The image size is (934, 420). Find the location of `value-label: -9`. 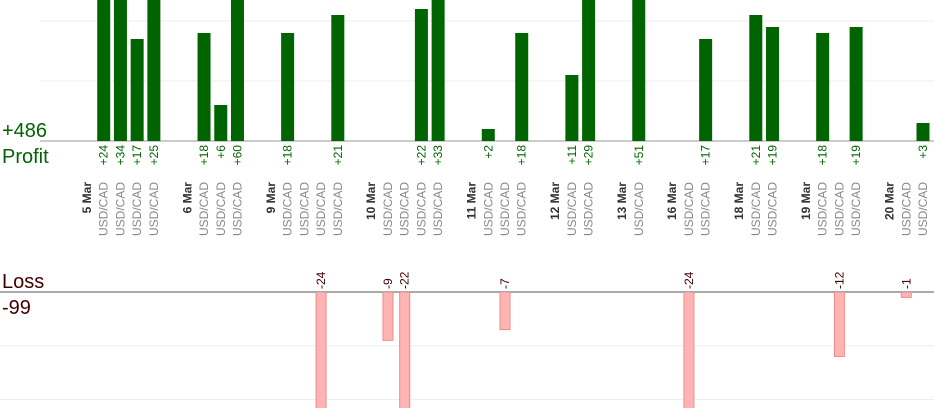

value-label: -9 is located at coordinates (388, 283).